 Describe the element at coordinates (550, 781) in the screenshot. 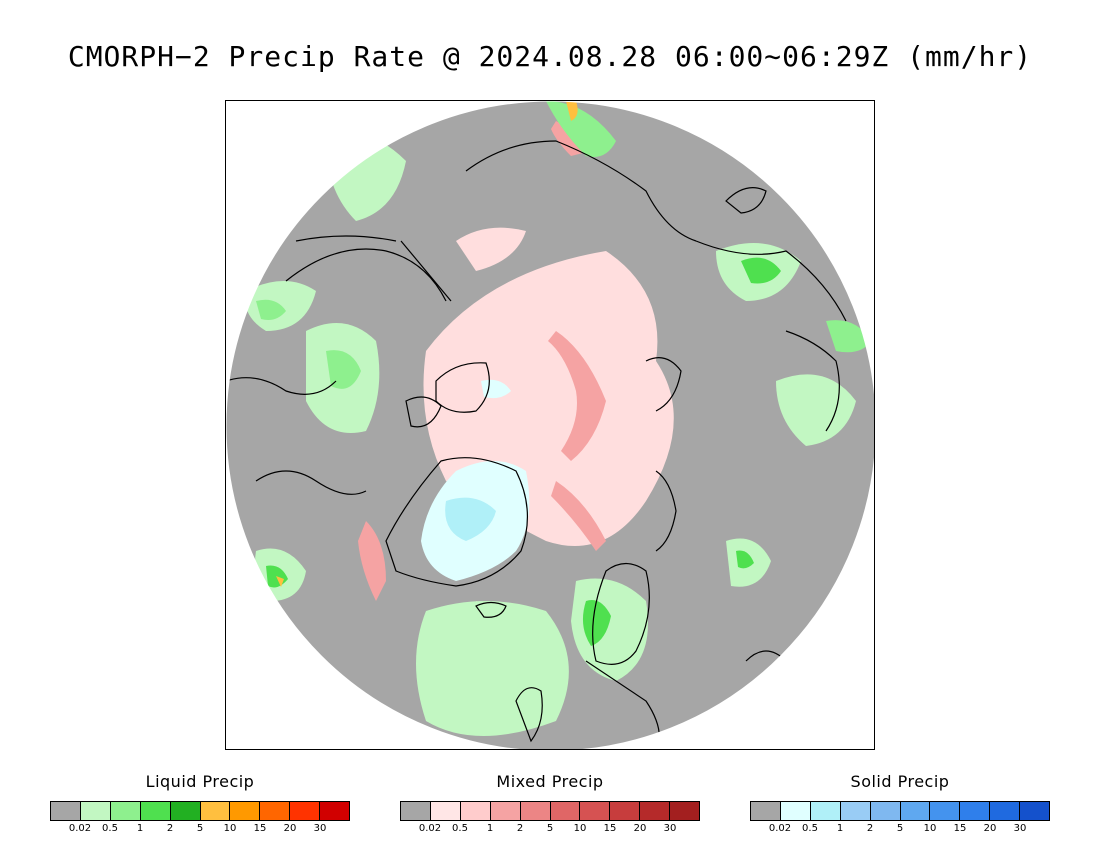

I see `legend-title-mixed: Mixed Precip` at that location.